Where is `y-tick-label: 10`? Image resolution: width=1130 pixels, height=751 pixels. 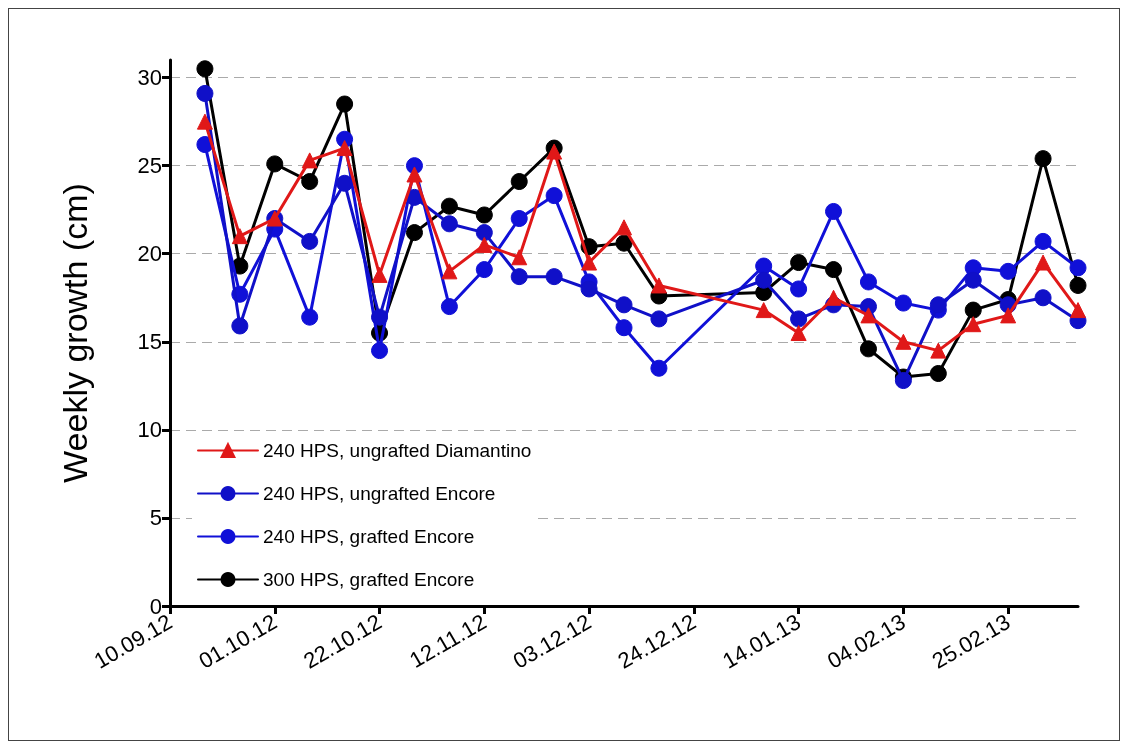
y-tick-label: 10 is located at coordinates (149, 430).